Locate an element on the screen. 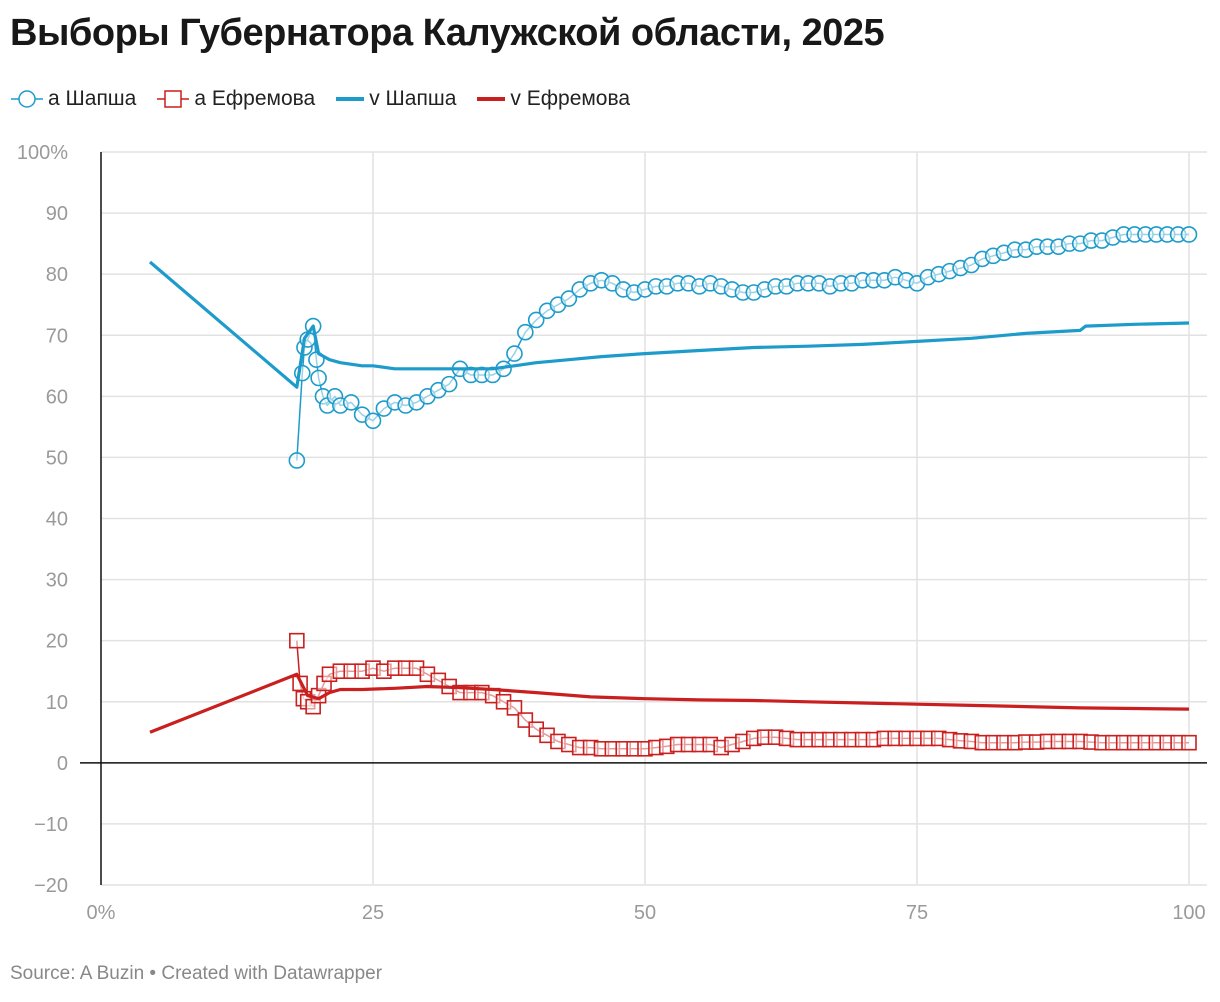 Image resolution: width=1220 pixels, height=1002 pixels. legend-label-v-efremova: v Ефремова is located at coordinates (570, 98).